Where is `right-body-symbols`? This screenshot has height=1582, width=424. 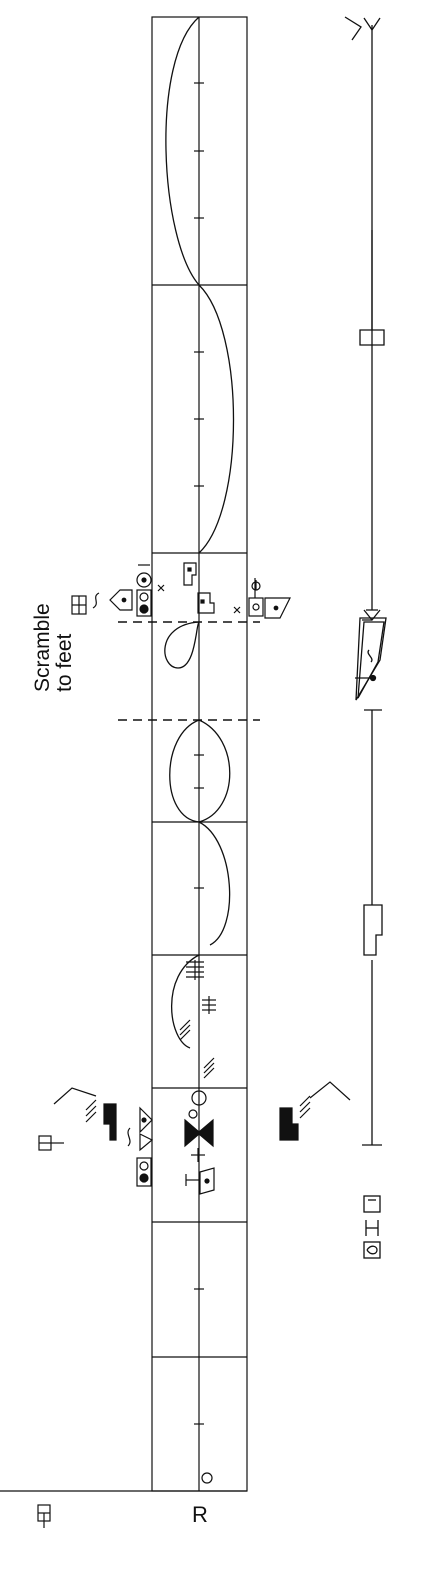
right-body-symbols is located at coordinates (262, 598).